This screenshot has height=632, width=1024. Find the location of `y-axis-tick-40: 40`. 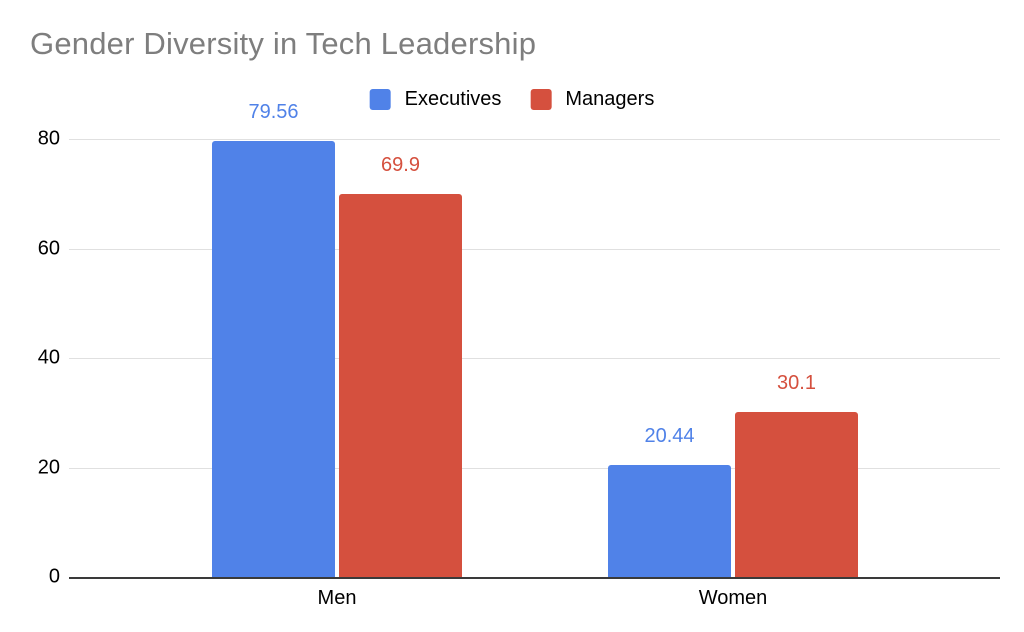

y-axis-tick-40: 40 is located at coordinates (48, 357).